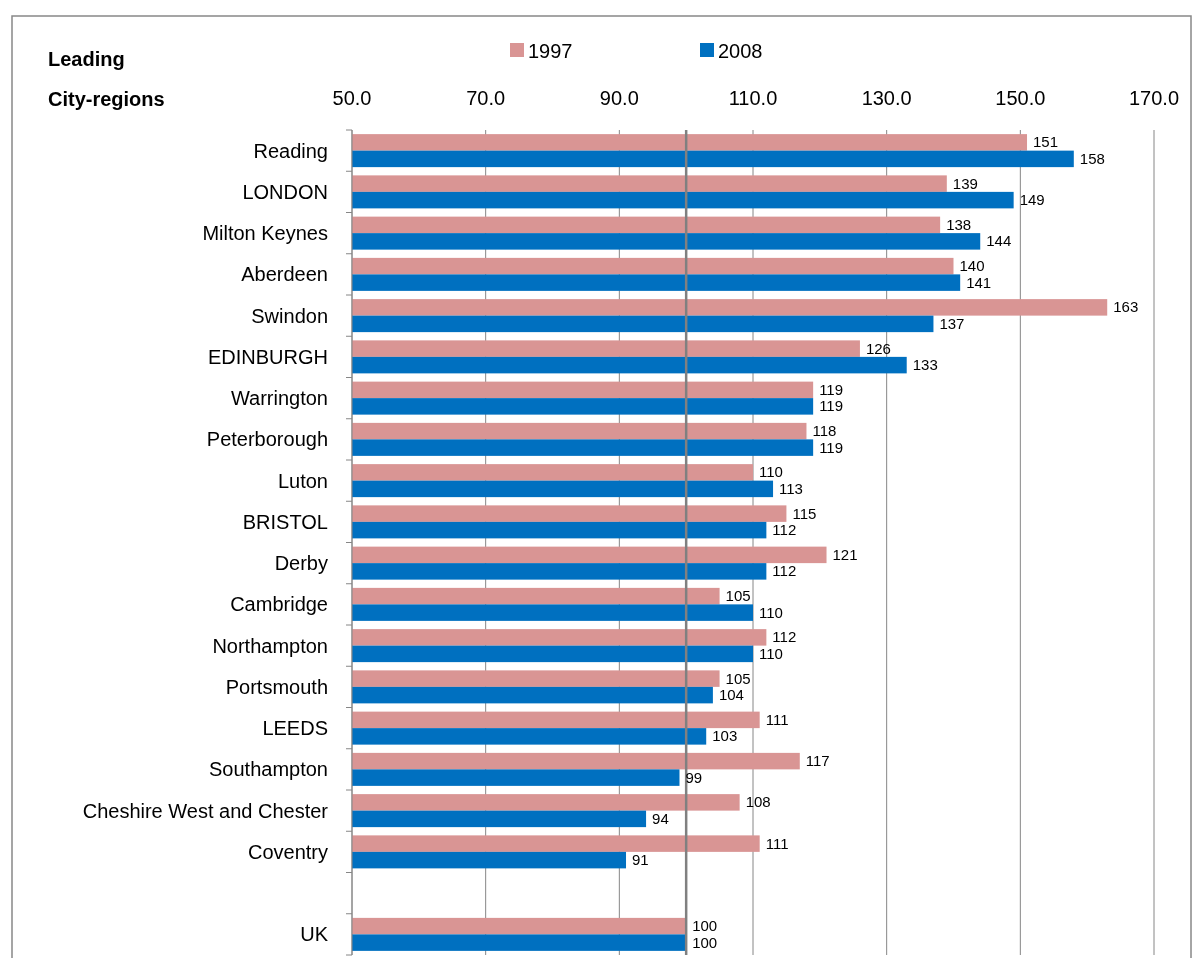  Describe the element at coordinates (619, 98) in the screenshot. I see `x-tick-label: 90.0` at that location.